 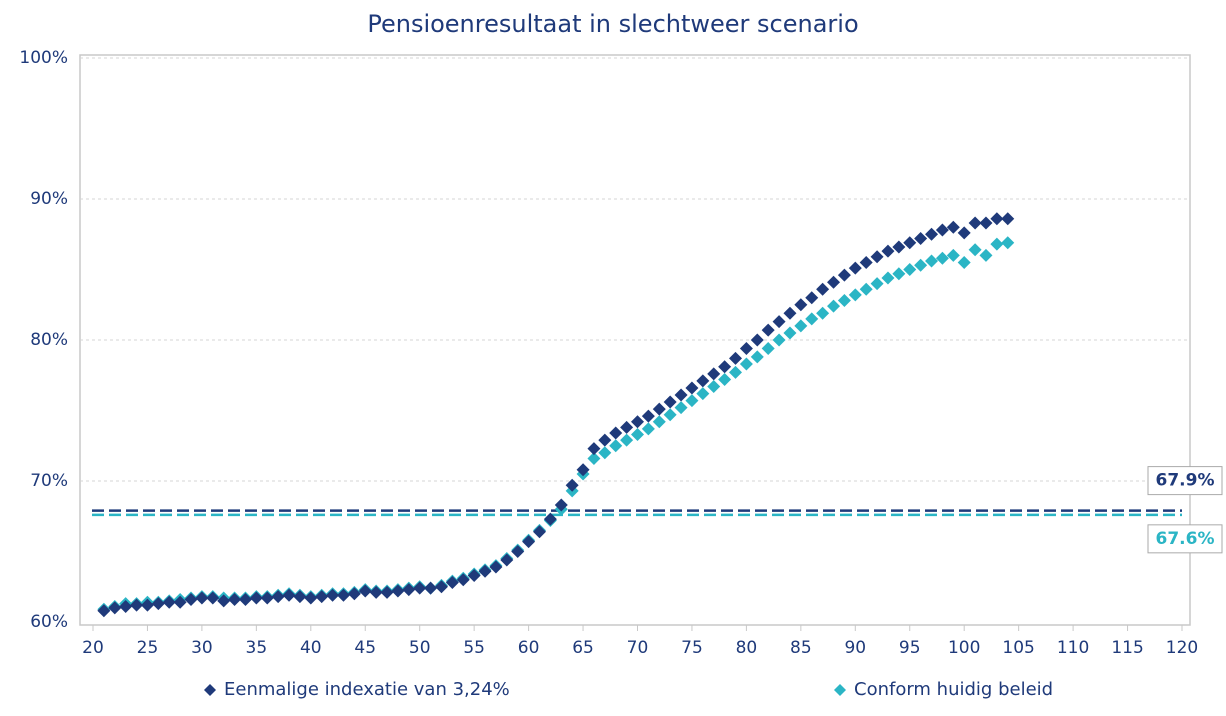 I want to click on x-tick-label: 40, so click(x=311, y=648).